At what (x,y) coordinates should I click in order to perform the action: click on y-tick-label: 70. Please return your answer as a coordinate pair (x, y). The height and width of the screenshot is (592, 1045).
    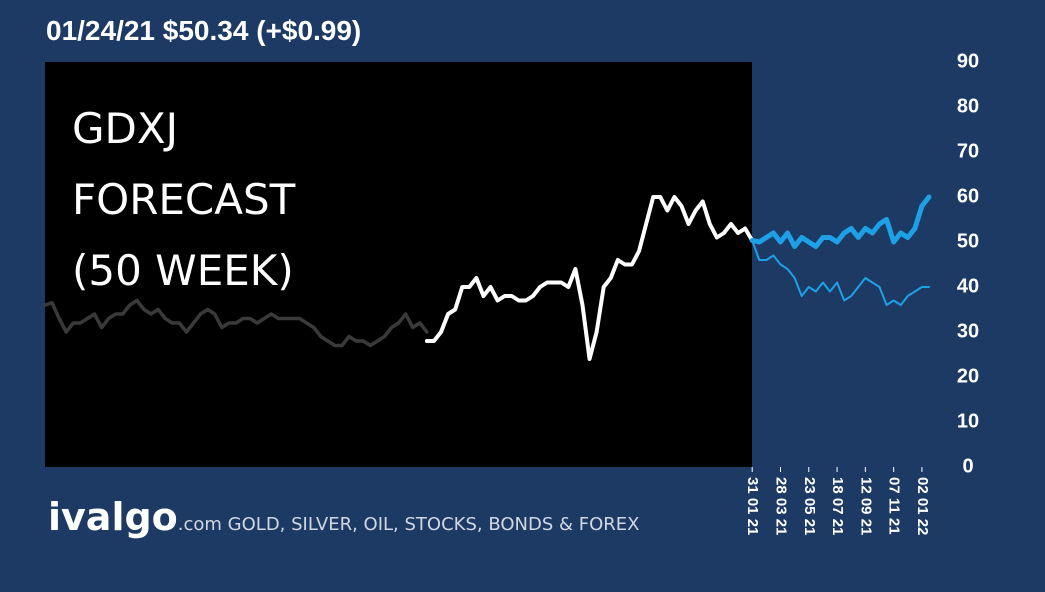
    Looking at the image, I should click on (968, 151).